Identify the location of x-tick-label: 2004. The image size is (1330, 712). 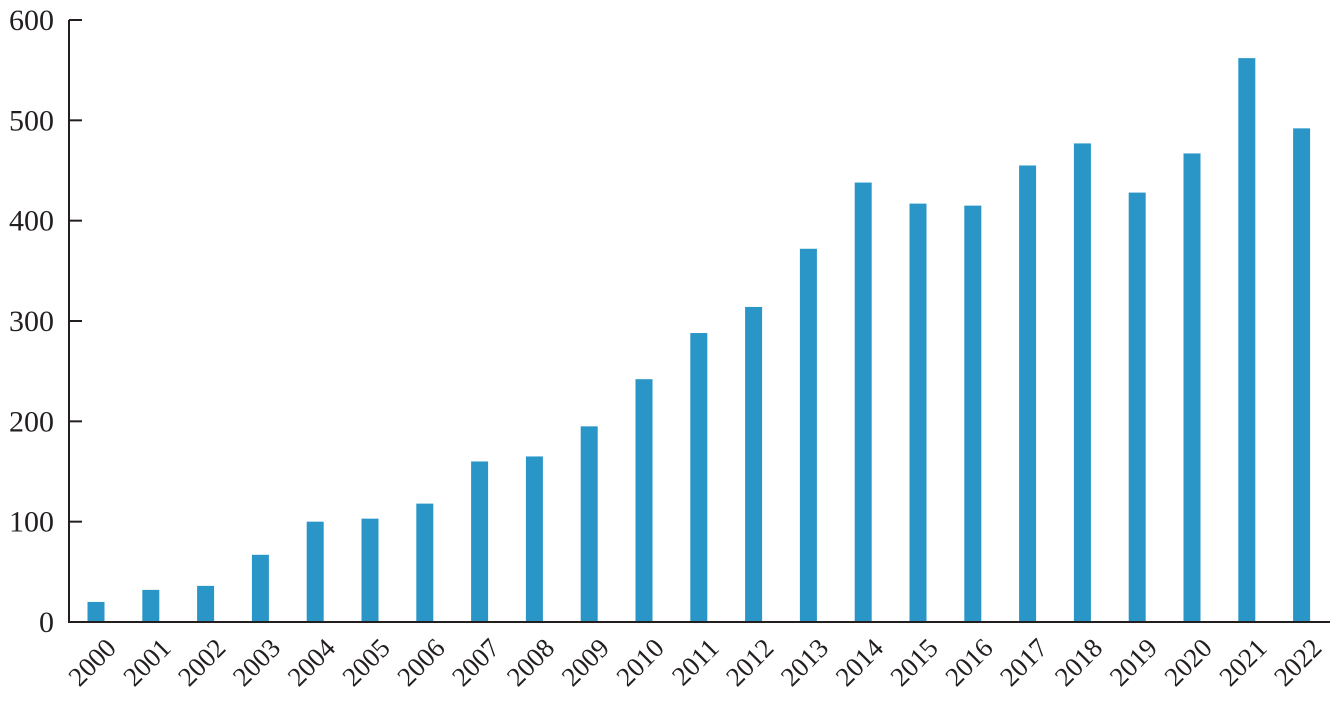
(312, 662).